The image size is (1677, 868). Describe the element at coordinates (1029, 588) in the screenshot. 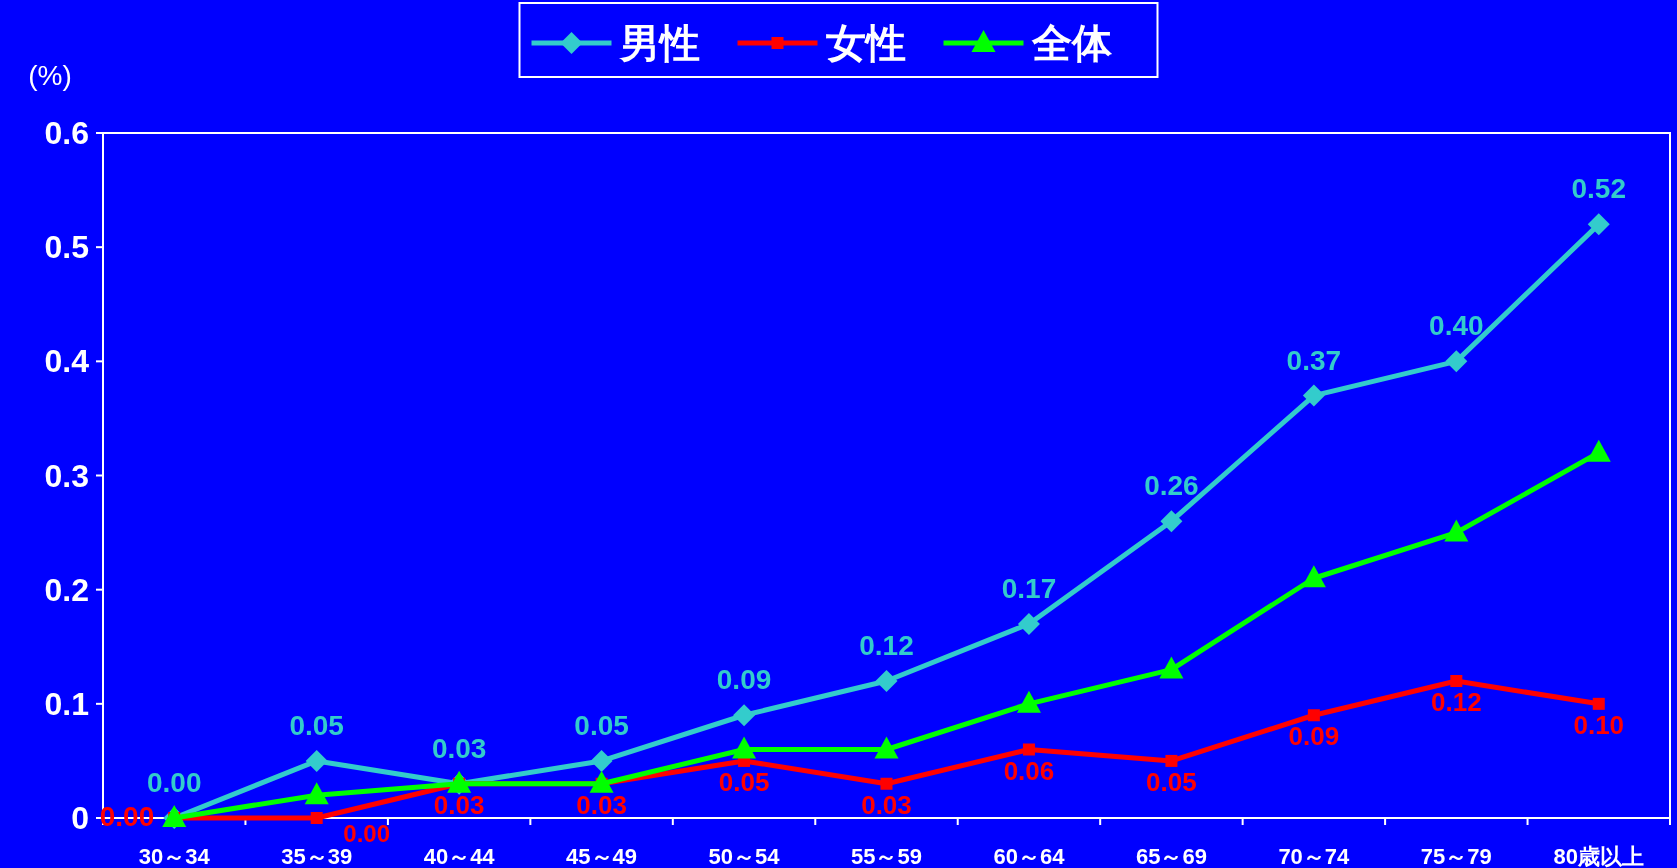

I see `data-label: 0.17` at that location.